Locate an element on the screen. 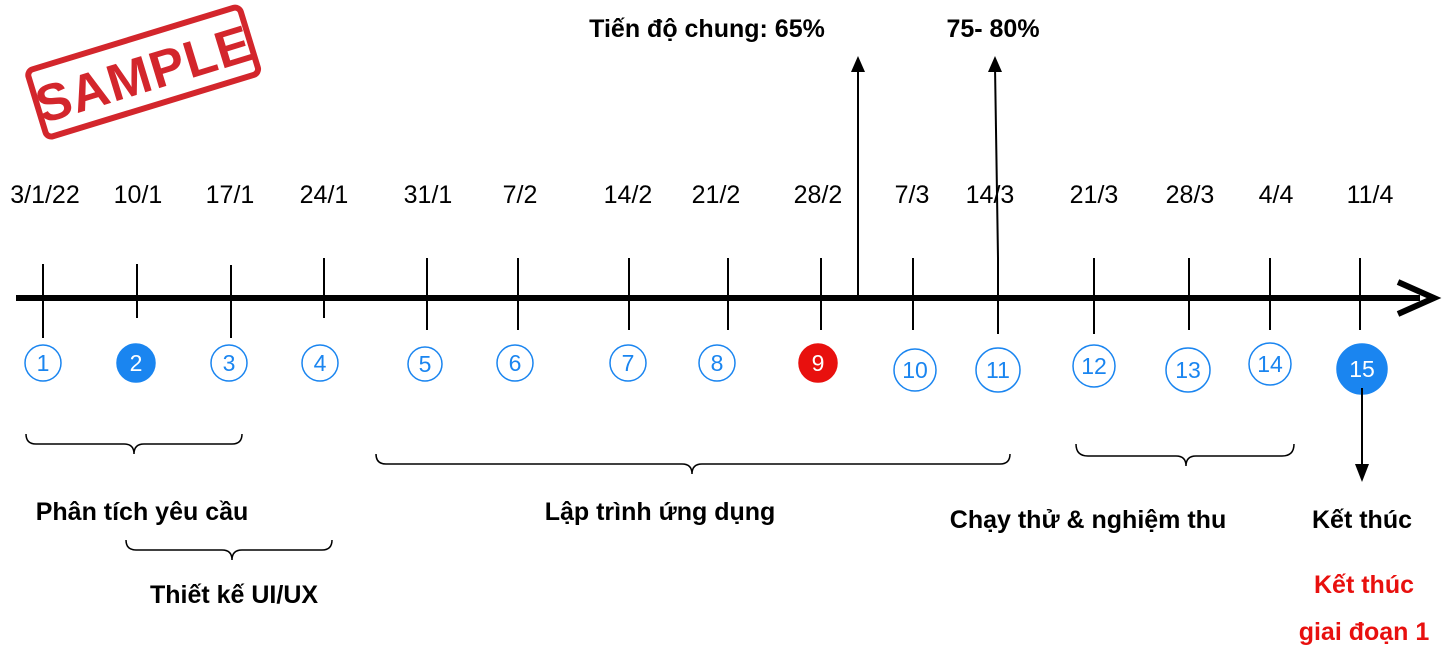  date-label: 3/1/22 is located at coordinates (45, 195).